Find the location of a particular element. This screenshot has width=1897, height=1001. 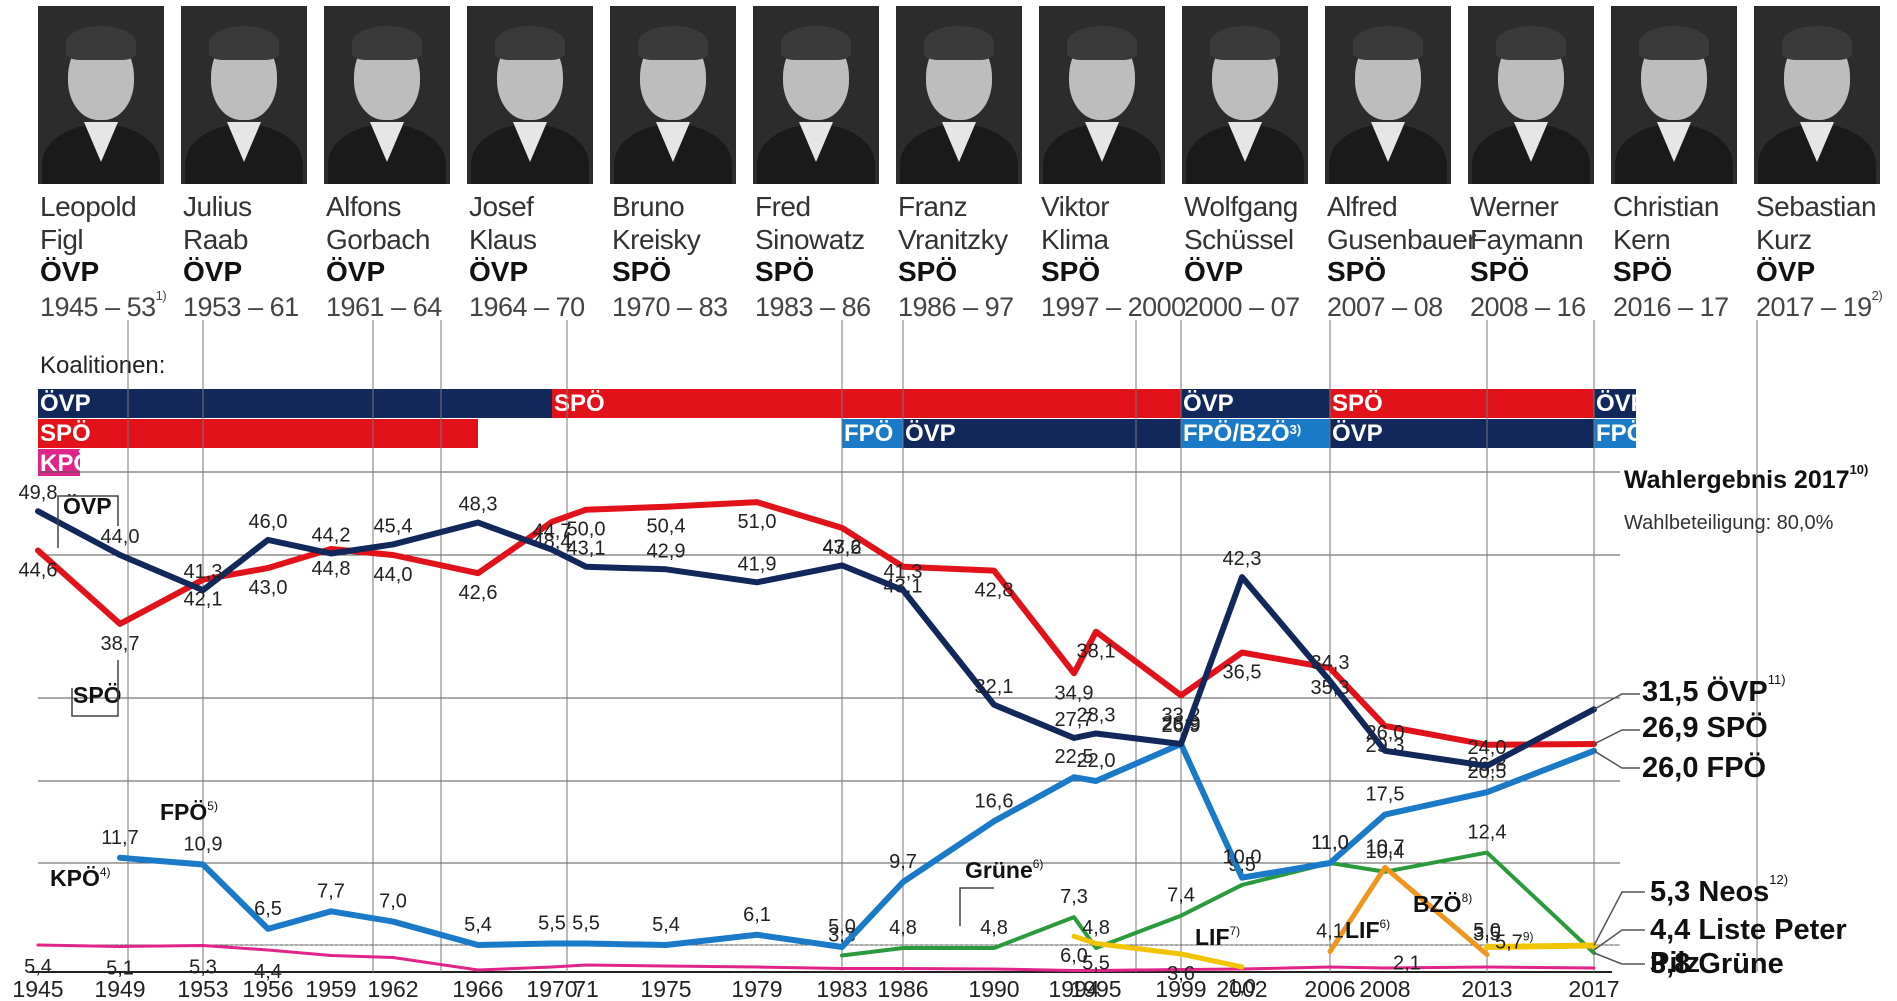

x-tick-label: 1986 is located at coordinates (902, 988).